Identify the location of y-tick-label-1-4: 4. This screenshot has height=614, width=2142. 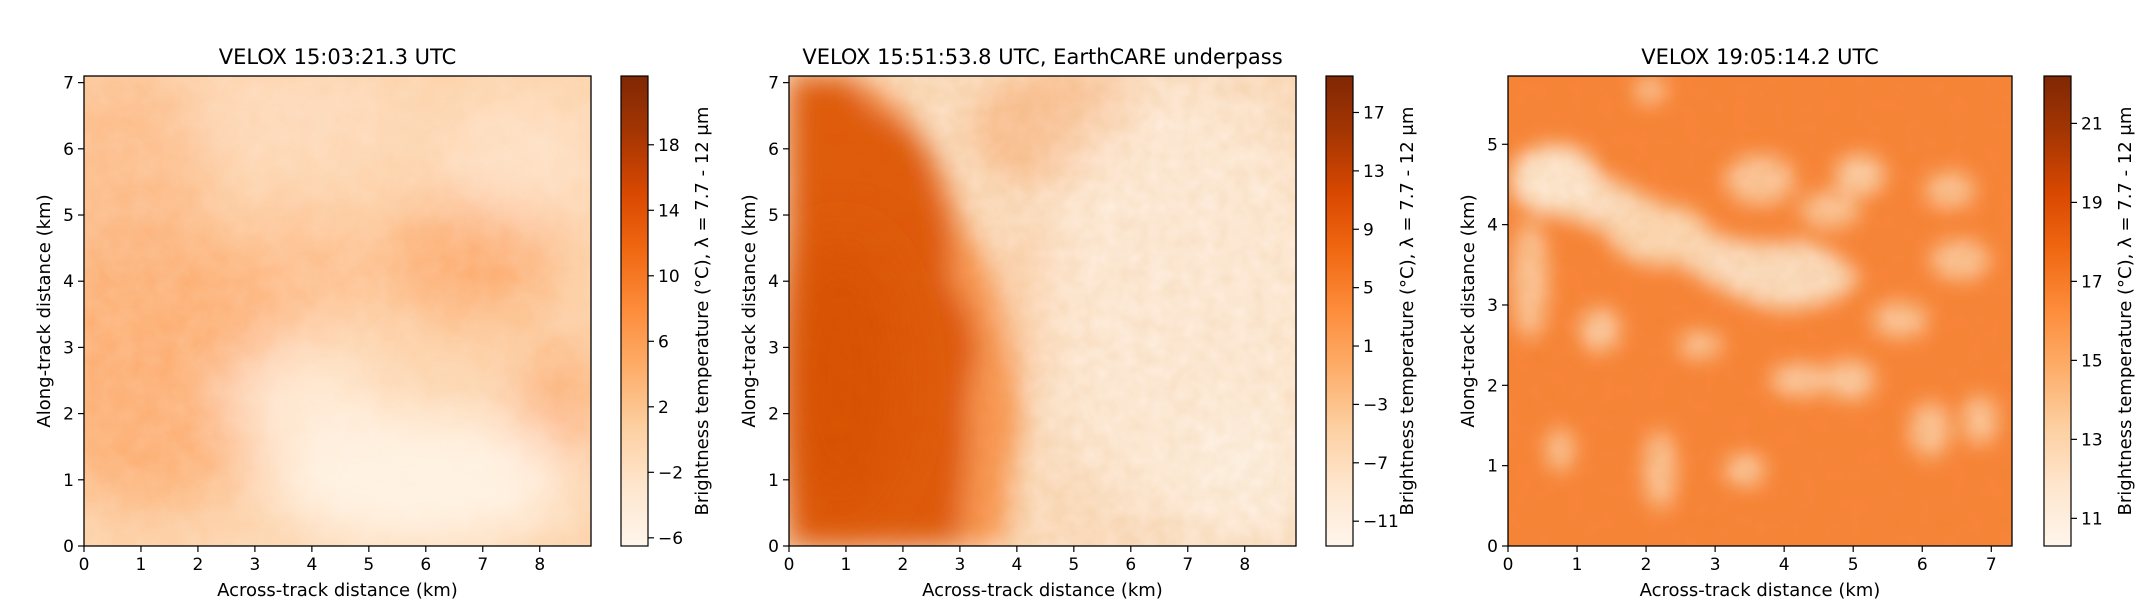
(773, 282).